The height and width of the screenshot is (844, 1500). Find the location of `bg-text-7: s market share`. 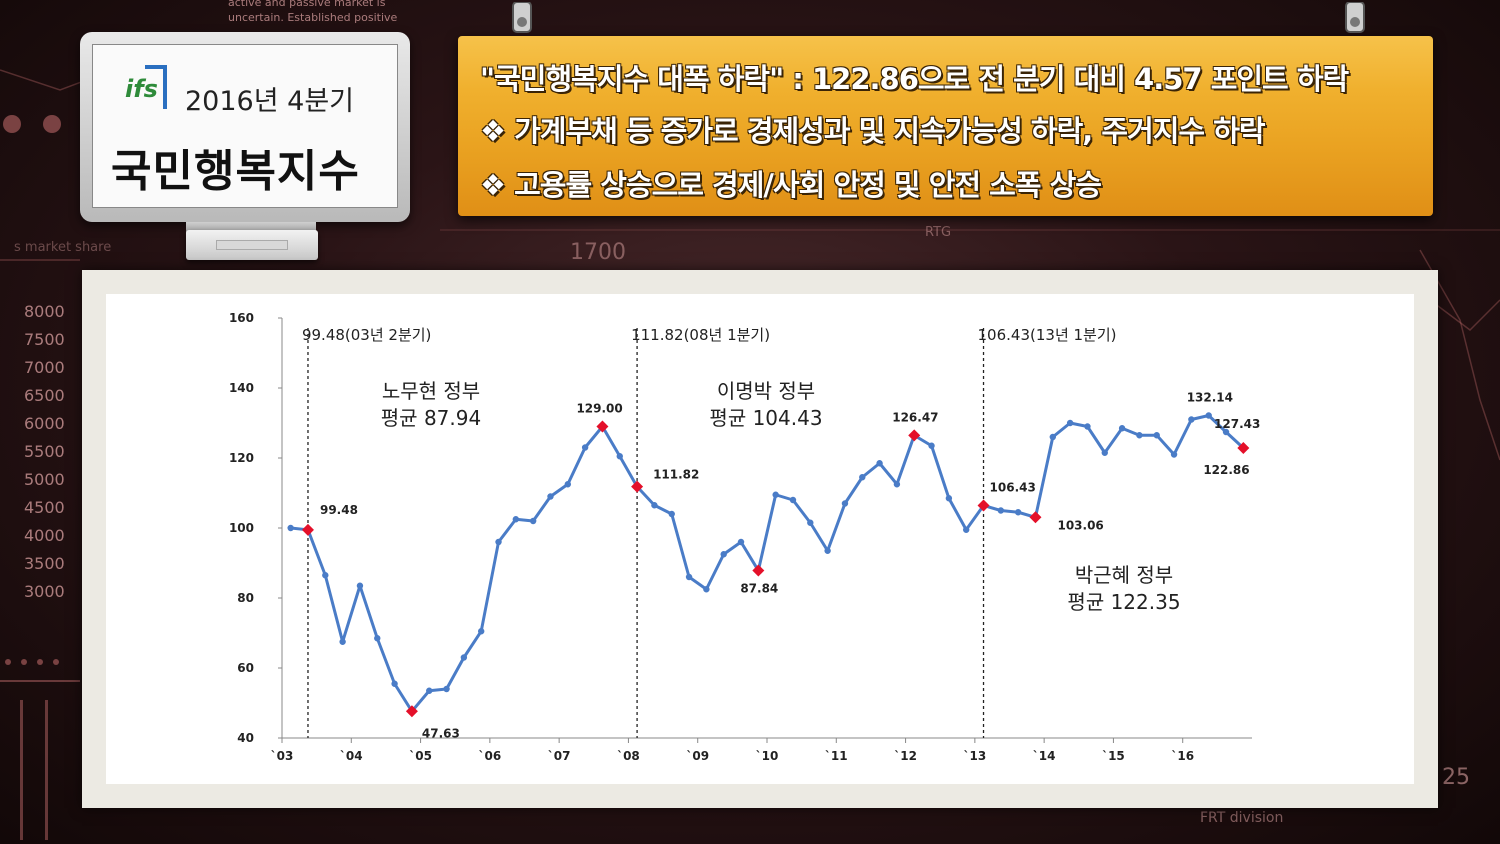

bg-text-7: s market share is located at coordinates (63, 247).